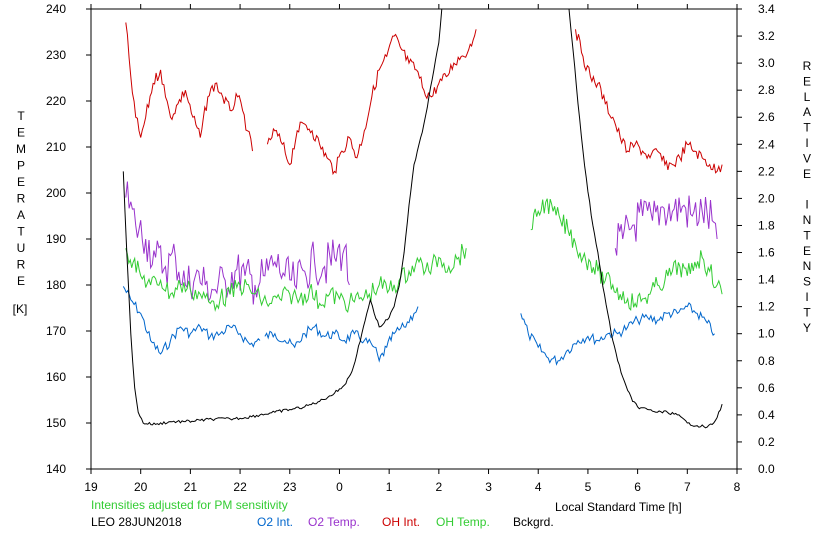 Image resolution: width=828 pixels, height=535 pixels. What do you see at coordinates (766, 307) in the screenshot?
I see `y-right-tick-label: 1.2` at bounding box center [766, 307].